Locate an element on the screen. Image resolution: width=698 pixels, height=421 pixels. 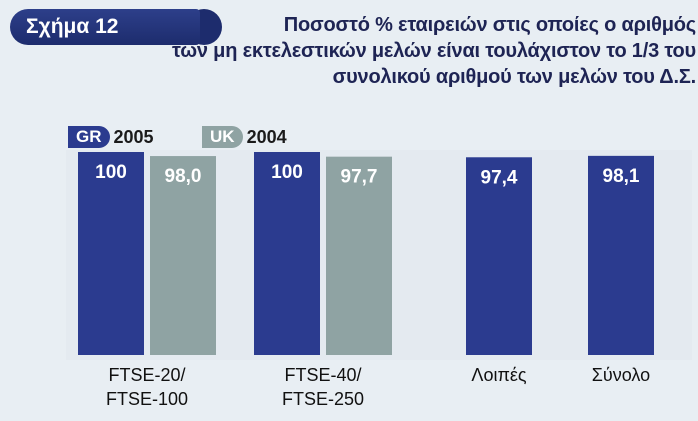
category-label: FTSE-40/ is located at coordinates (322, 375).